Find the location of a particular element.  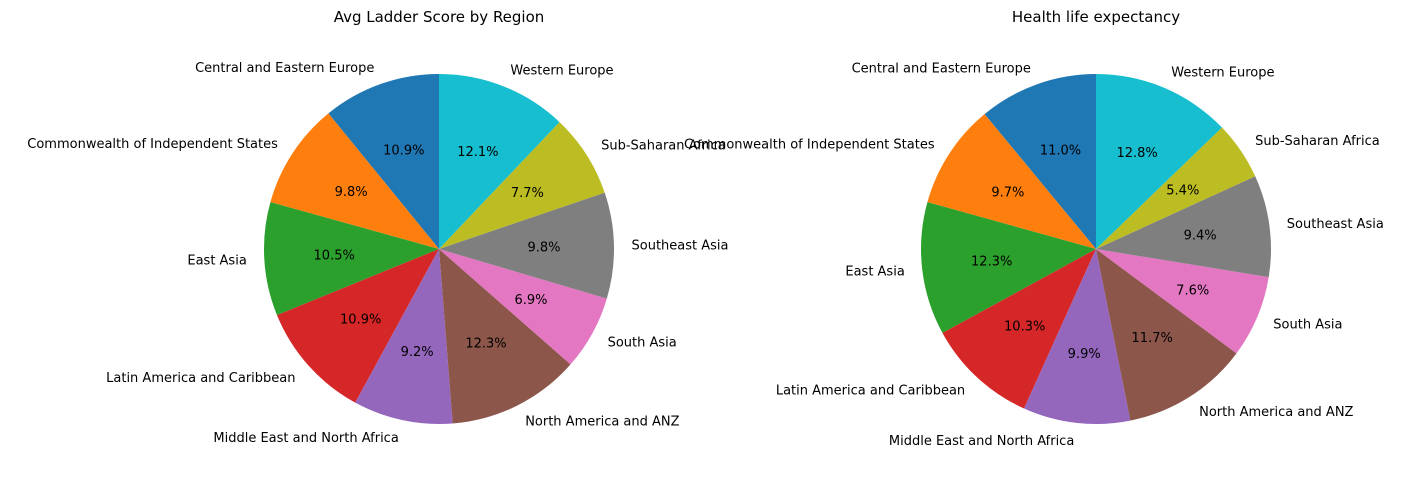

ladder-score-slice-central-and-eastern-europe is located at coordinates (383, 161).